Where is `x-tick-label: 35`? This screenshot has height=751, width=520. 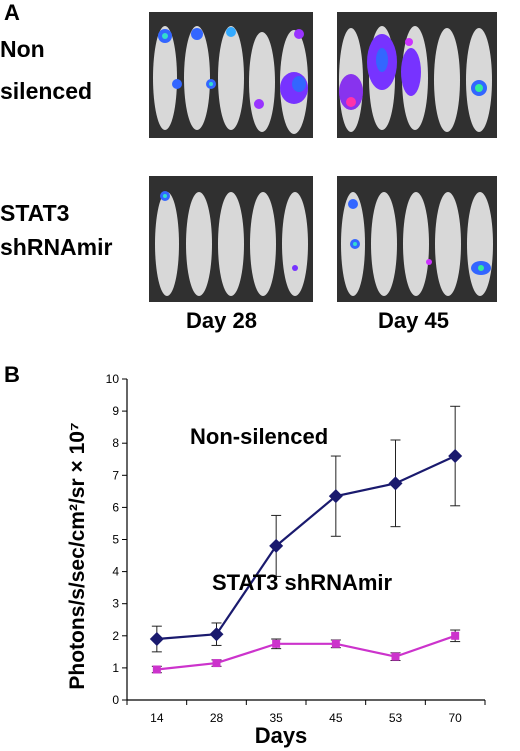
x-tick-label: 35 is located at coordinates (276, 718).